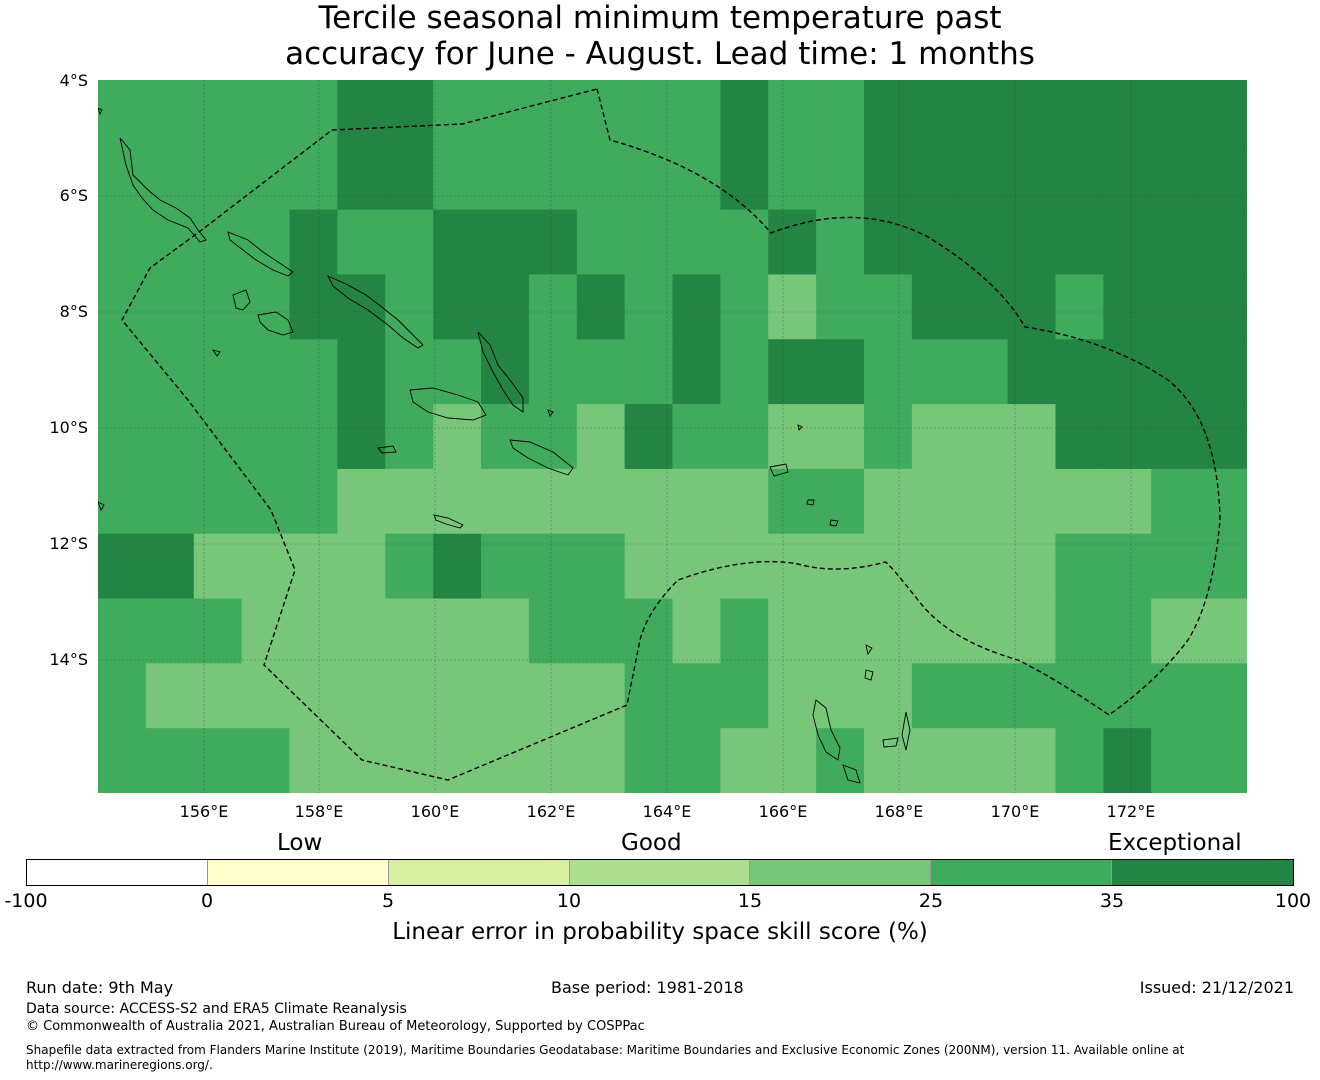  I want to click on base-period: Base period: 1981-2018, so click(647, 987).